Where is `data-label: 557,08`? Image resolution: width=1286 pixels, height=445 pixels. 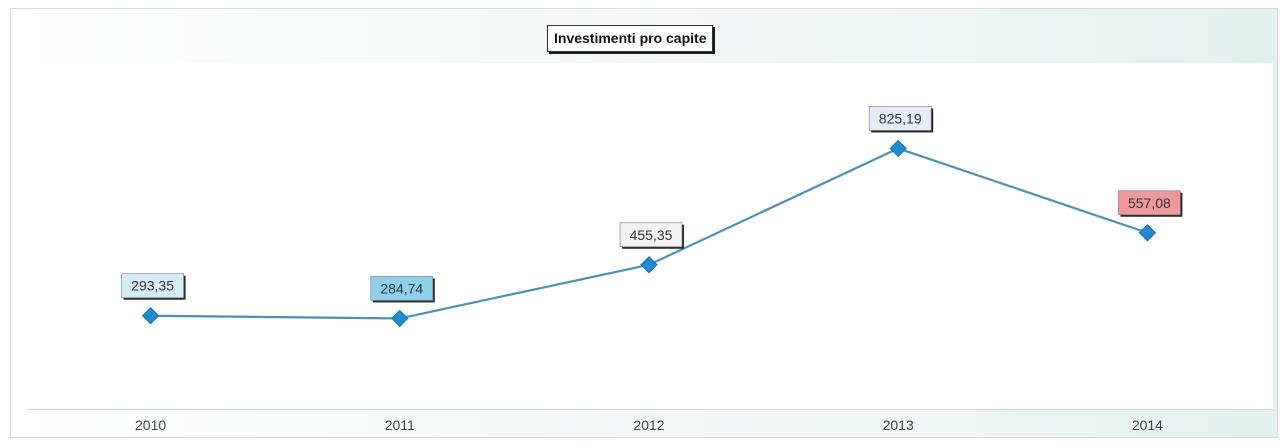 data-label: 557,08 is located at coordinates (1149, 203).